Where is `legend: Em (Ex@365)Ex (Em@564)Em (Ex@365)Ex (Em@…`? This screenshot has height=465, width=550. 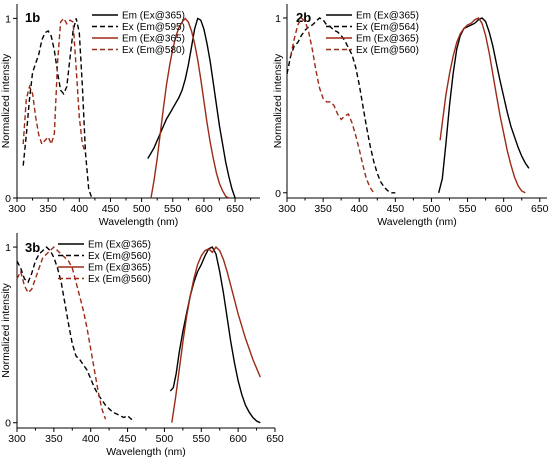 legend: Em (Ex@365)Ex (Em@564)Em (Ex@365)Ex (Em@… is located at coordinates (372, 33).